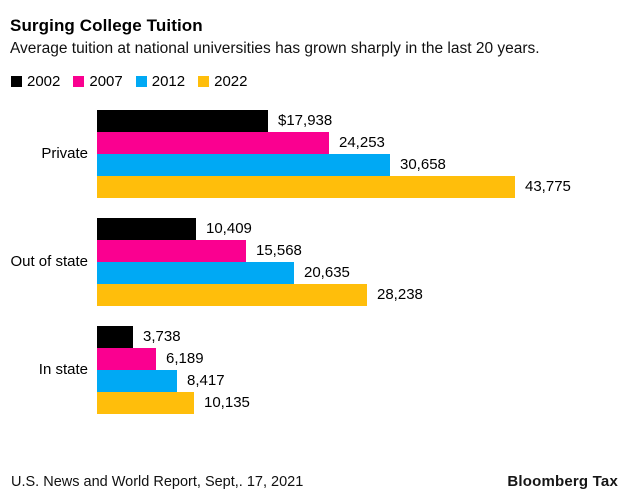 The image size is (633, 501). Describe the element at coordinates (49, 261) in the screenshot. I see `category-label-out-of-state: Out of state` at that location.